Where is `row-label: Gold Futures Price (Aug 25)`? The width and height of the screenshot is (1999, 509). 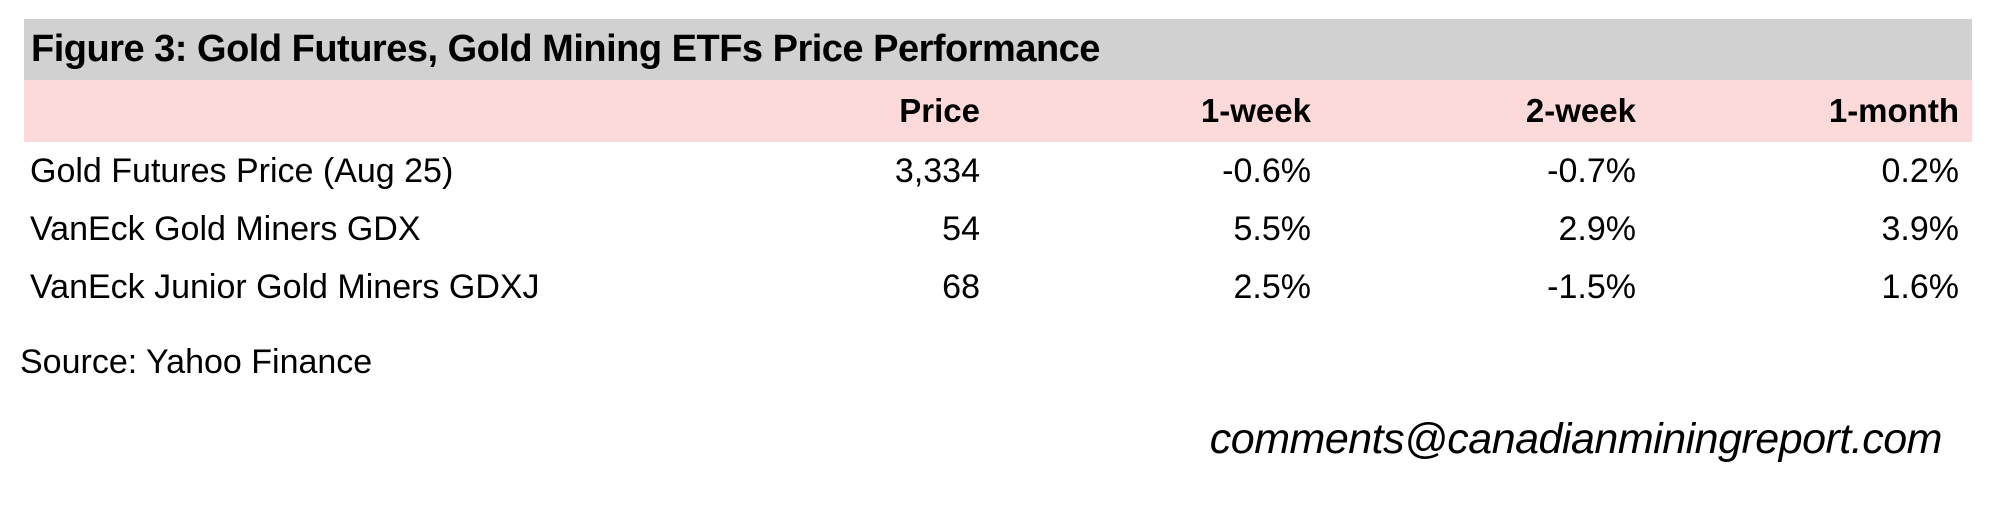
row-label: Gold Futures Price (Aug 25) is located at coordinates (242, 170).